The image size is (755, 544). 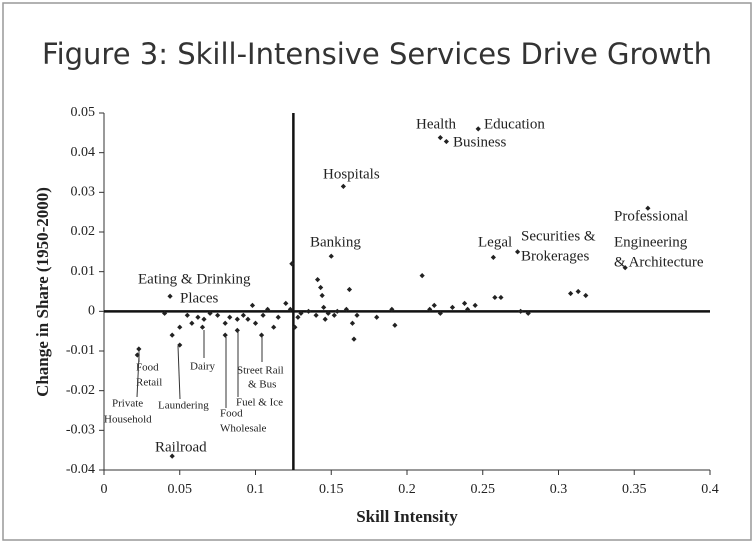 What do you see at coordinates (351, 174) in the screenshot?
I see `annotation: Hospitals` at bounding box center [351, 174].